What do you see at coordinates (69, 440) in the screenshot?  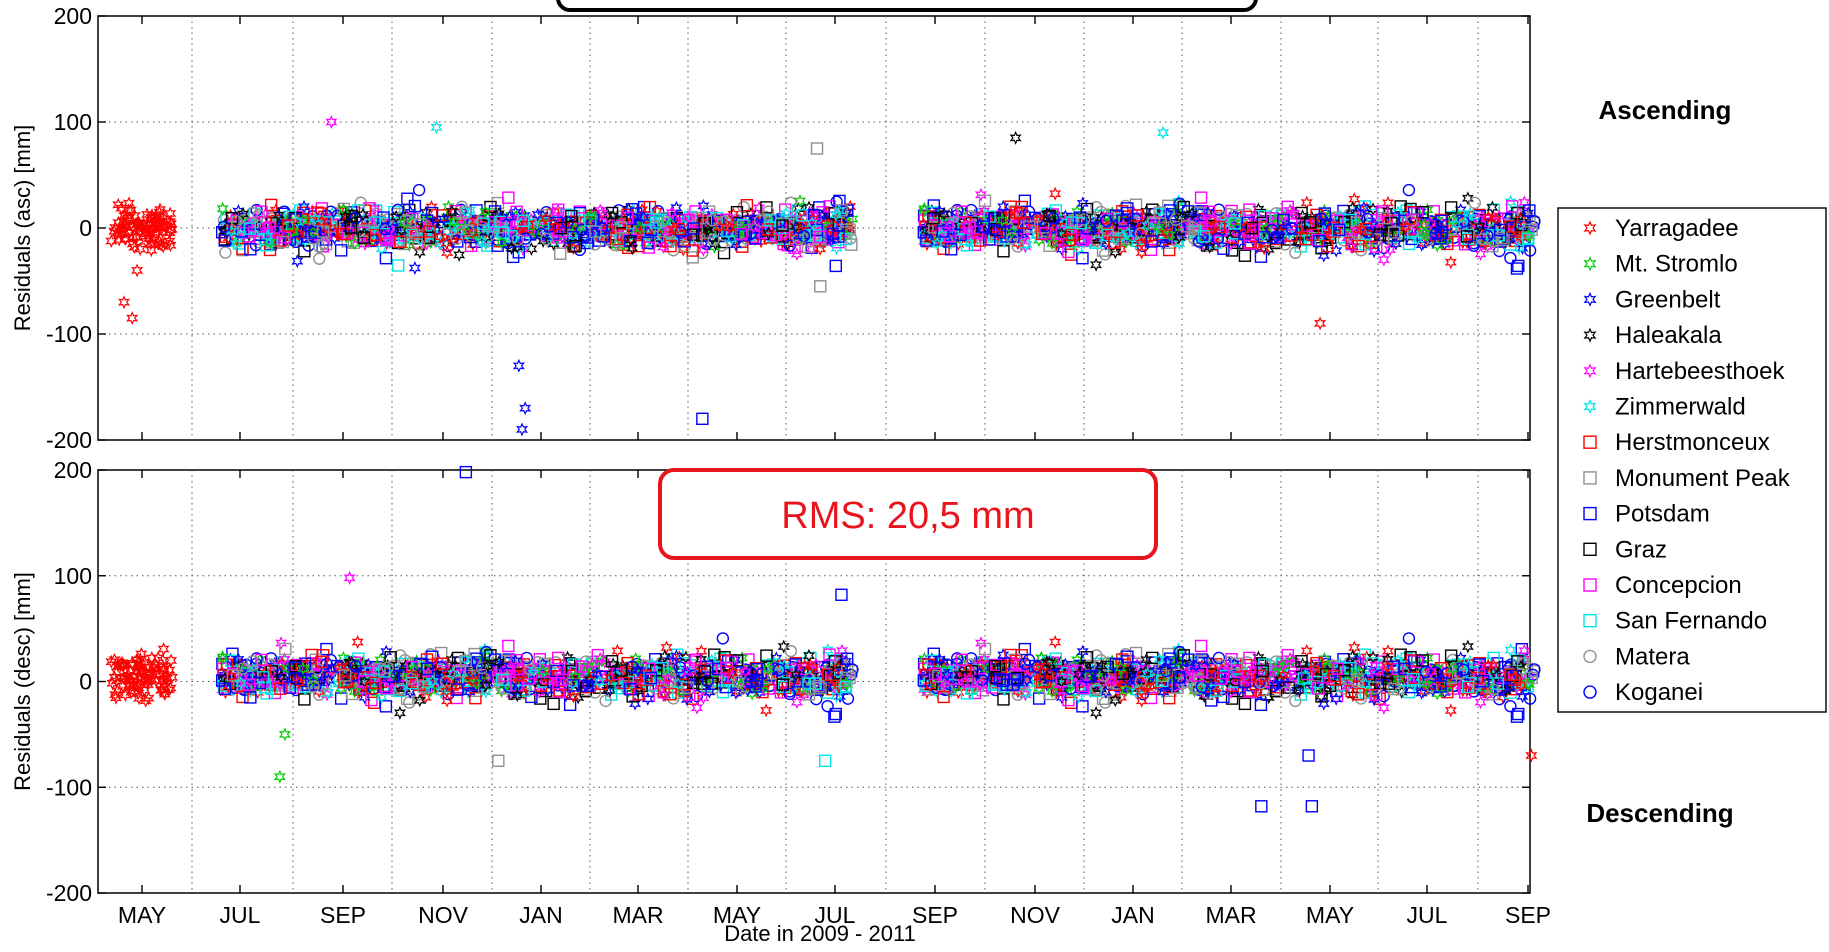 I see `y-tick-label: -200` at bounding box center [69, 440].